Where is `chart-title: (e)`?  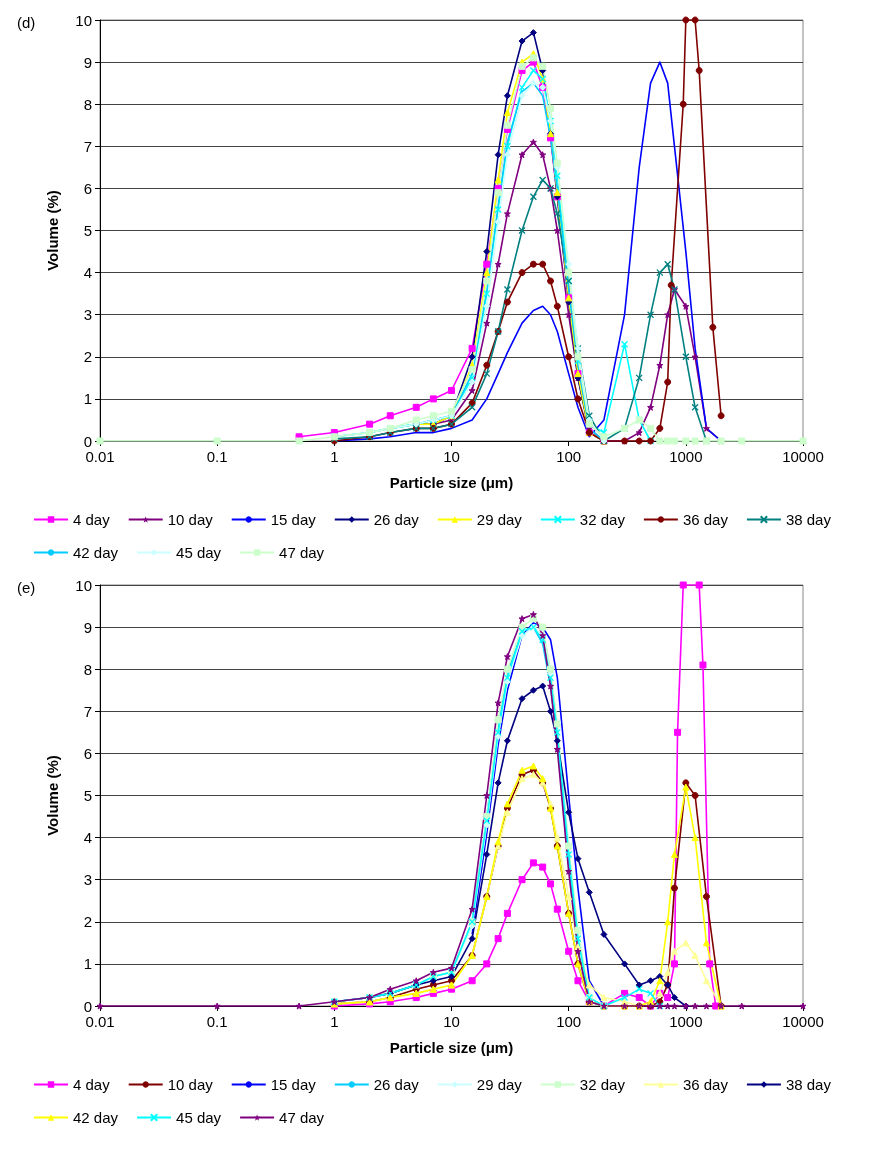
chart-title: (e) is located at coordinates (26, 587).